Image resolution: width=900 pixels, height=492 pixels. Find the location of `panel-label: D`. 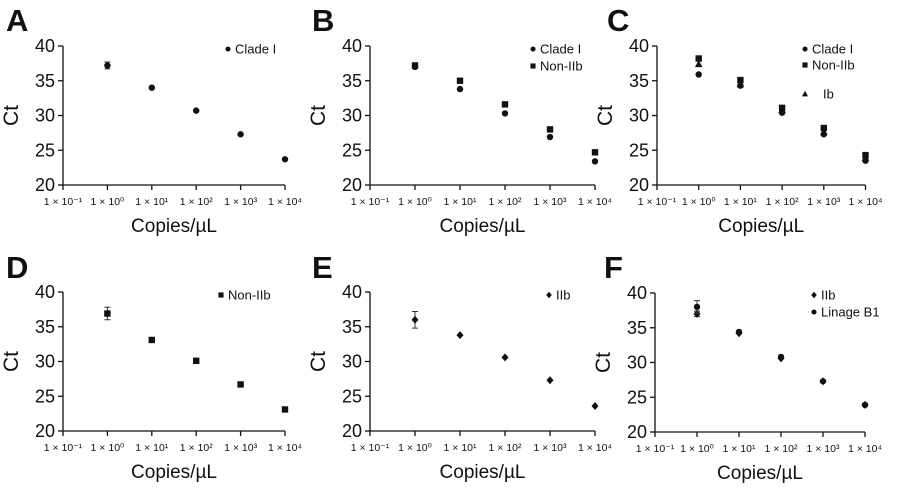

panel-label: D is located at coordinates (17, 267).